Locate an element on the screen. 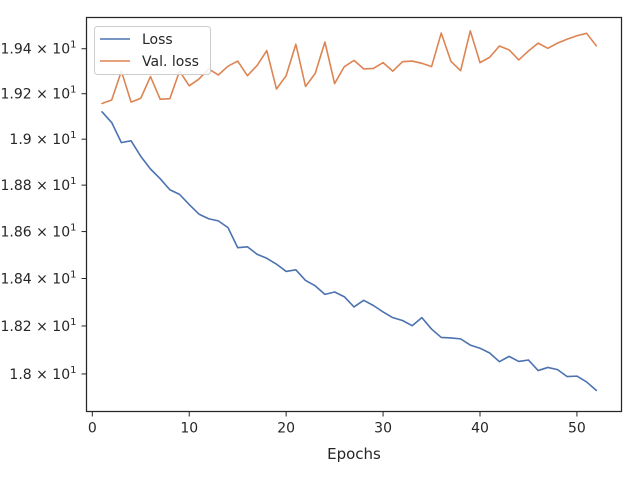 The width and height of the screenshot is (640, 480). x-tick-label: 40 is located at coordinates (480, 429).